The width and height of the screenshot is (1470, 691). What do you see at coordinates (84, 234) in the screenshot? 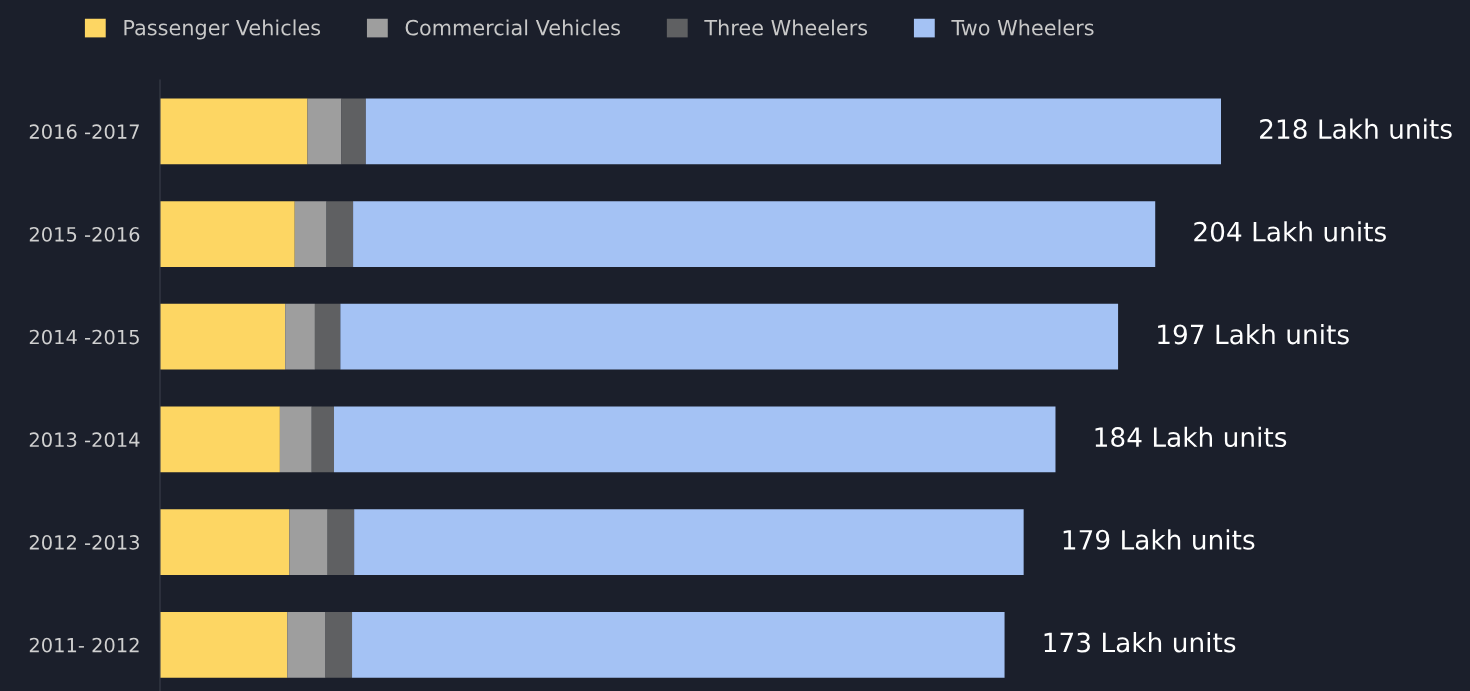
I see `y-tick-label: 2015 -2016` at bounding box center [84, 234].